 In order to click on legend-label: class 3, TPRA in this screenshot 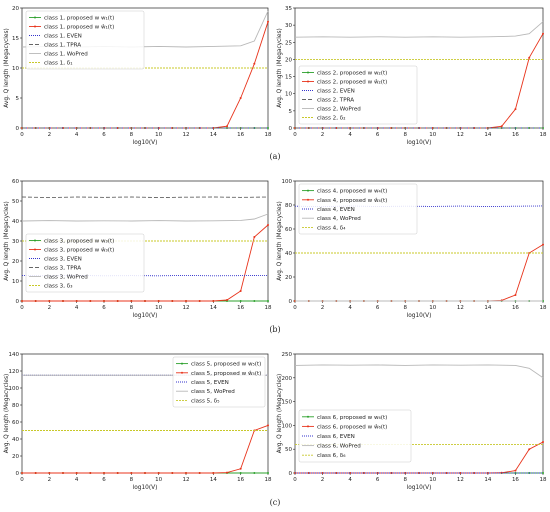, I will do `click(62, 269)`.